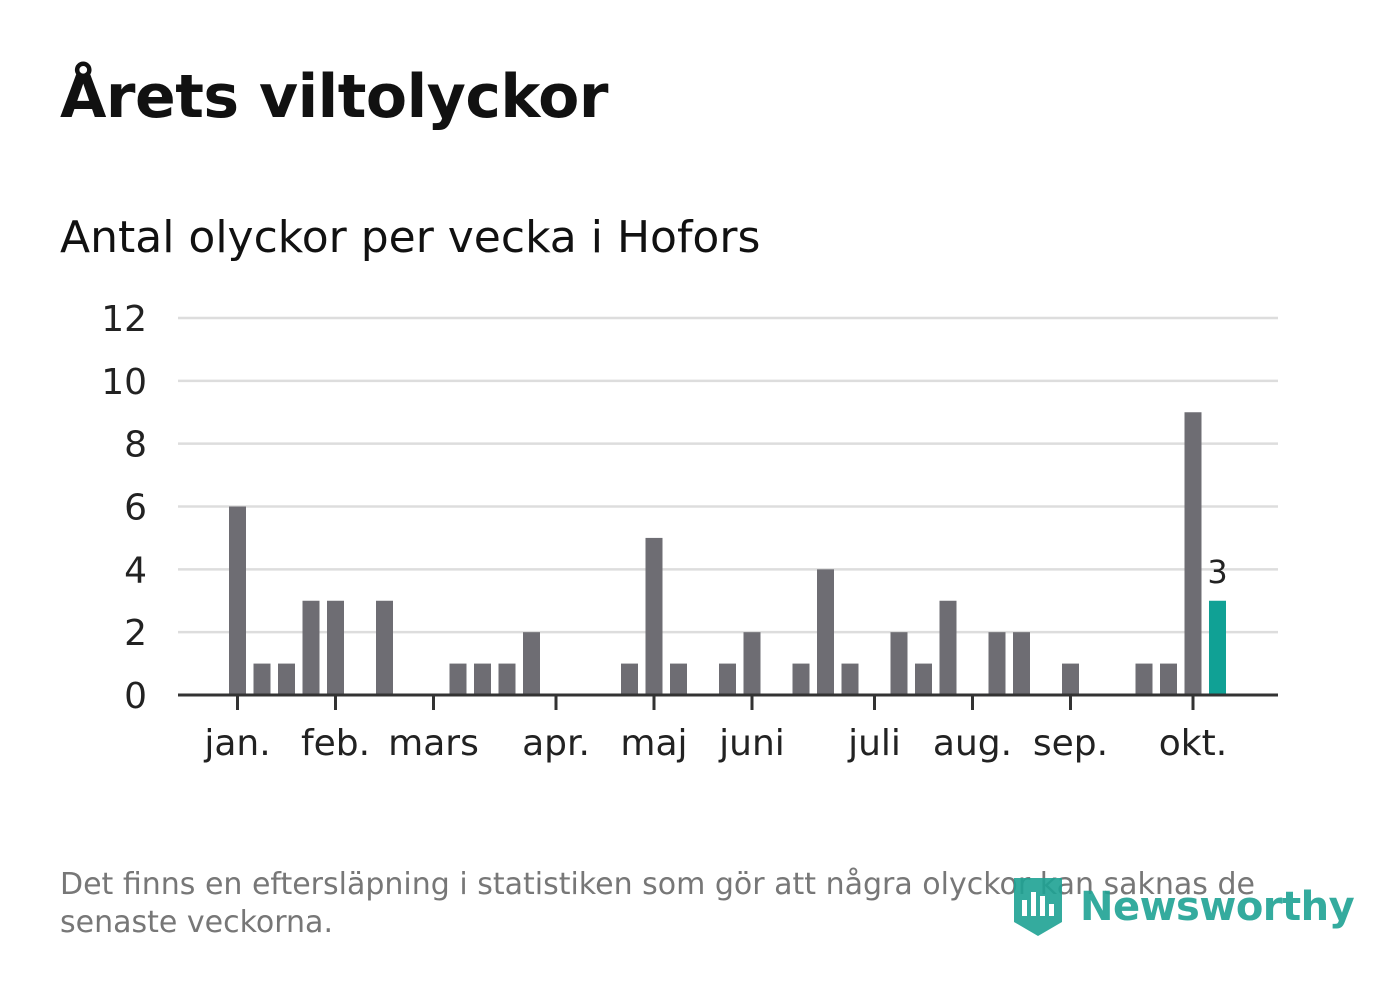 This screenshot has width=1382, height=999. What do you see at coordinates (1217, 572) in the screenshot?
I see `data-label: 3` at bounding box center [1217, 572].